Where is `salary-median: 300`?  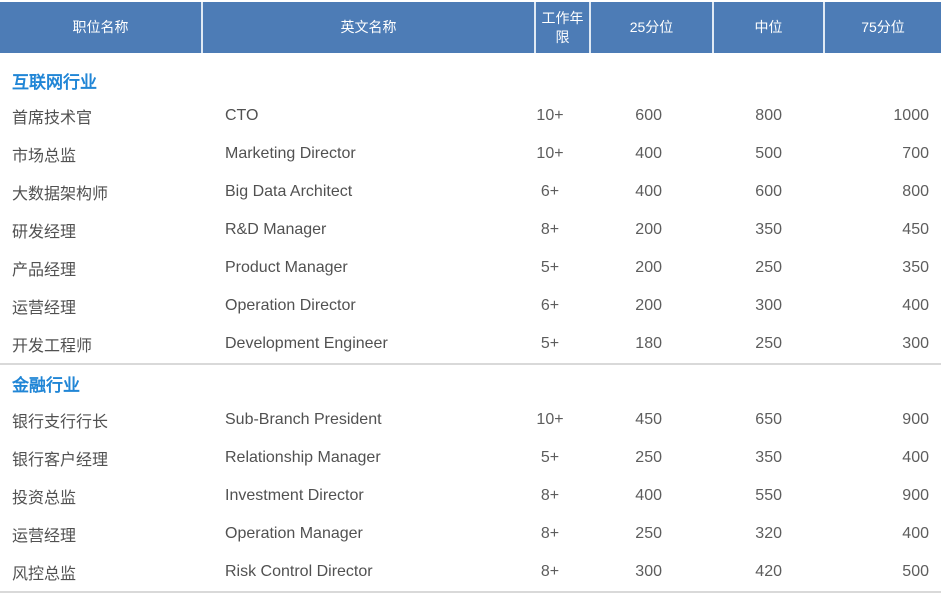 salary-median: 300 is located at coordinates (768, 305).